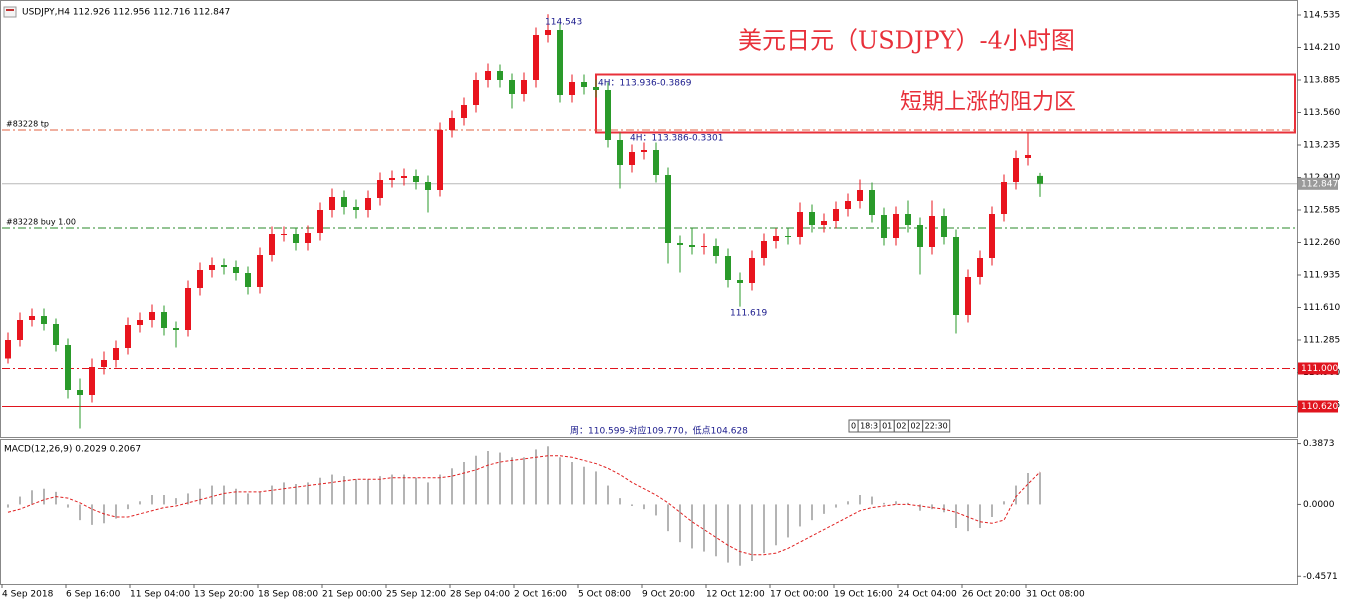  I want to click on x-tick-label: 21 Sep 00:00, so click(352, 595).